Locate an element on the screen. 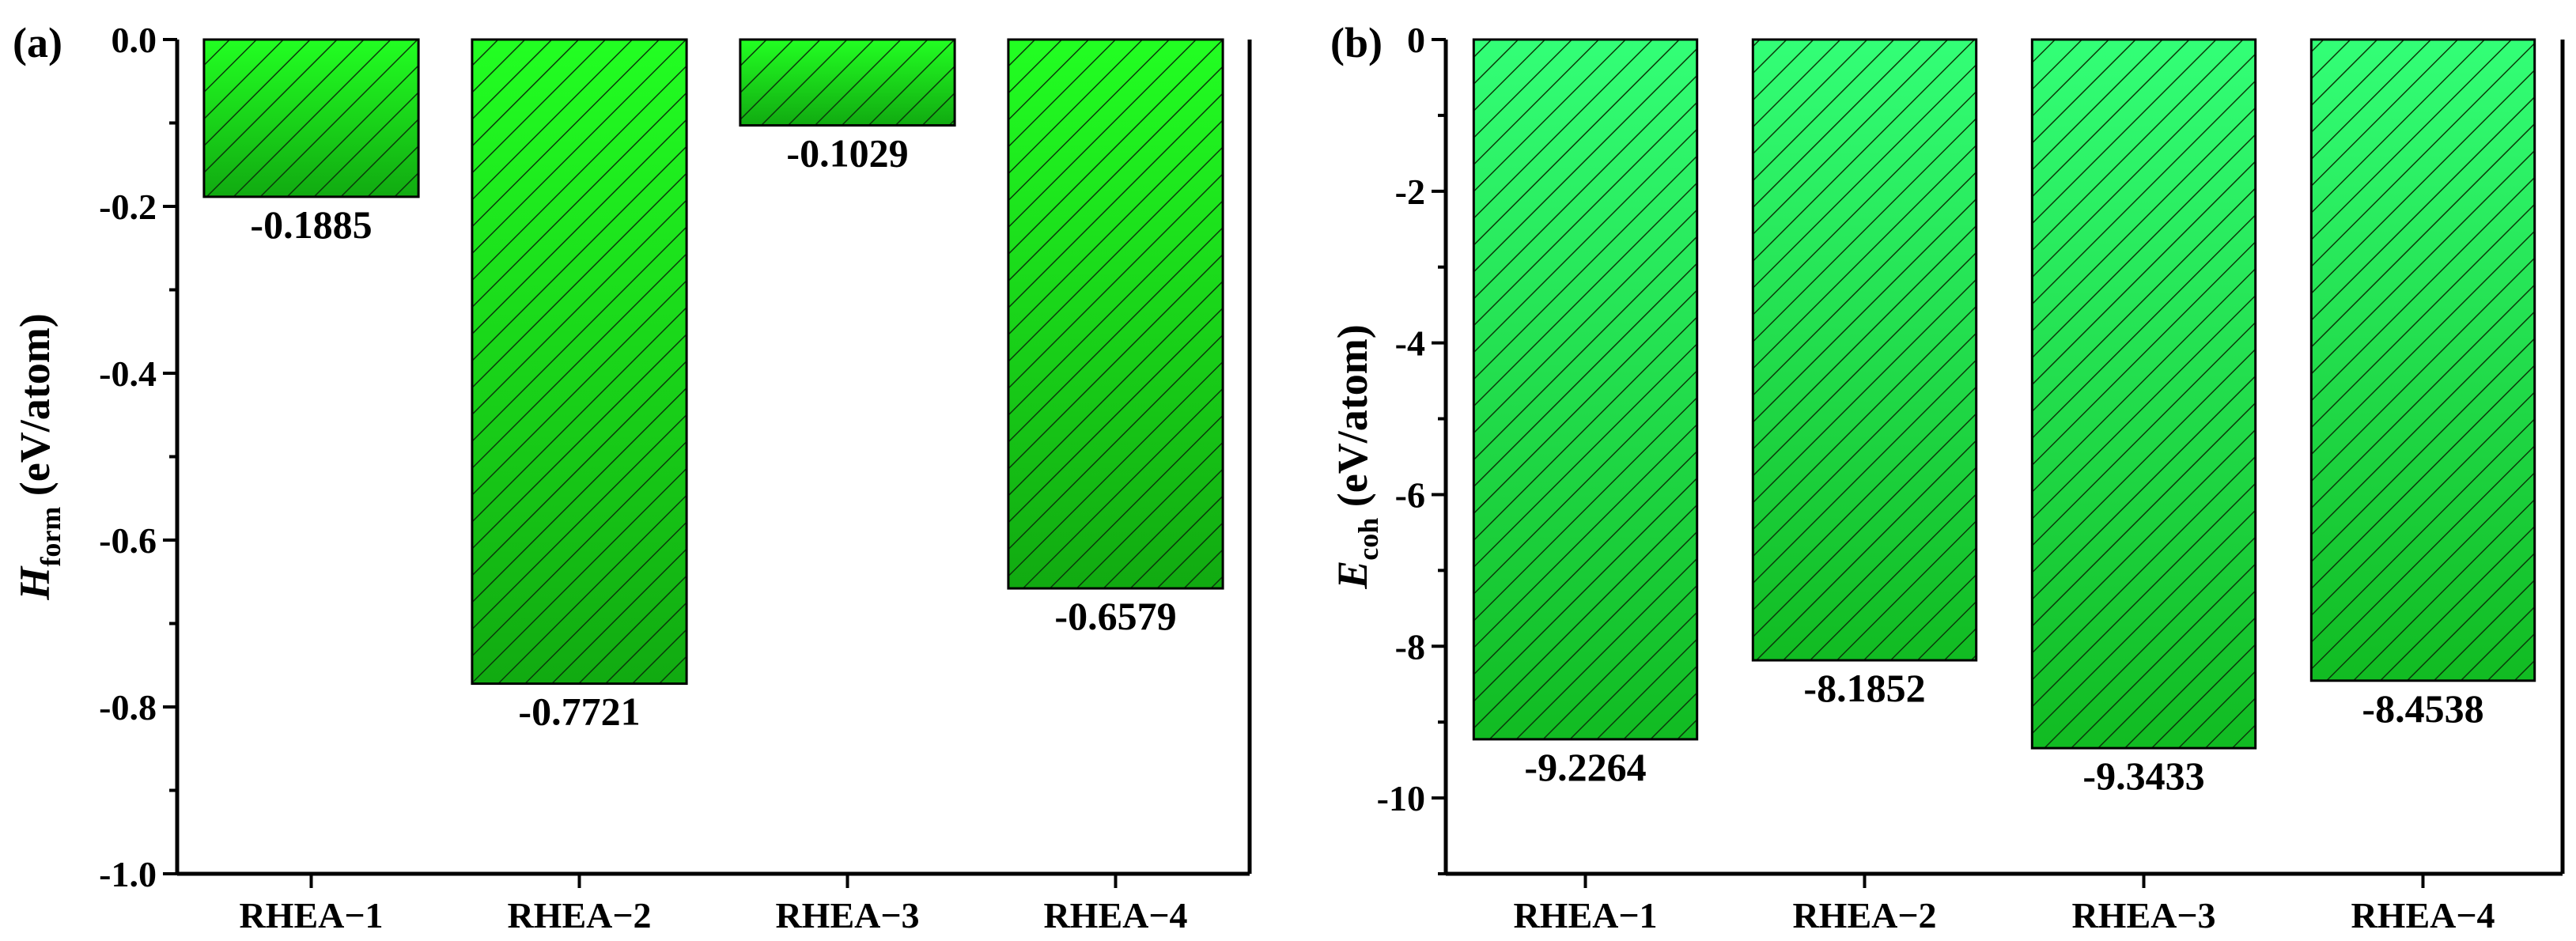 The image size is (2576, 941). y-tick-label: -0.4 is located at coordinates (128, 373).